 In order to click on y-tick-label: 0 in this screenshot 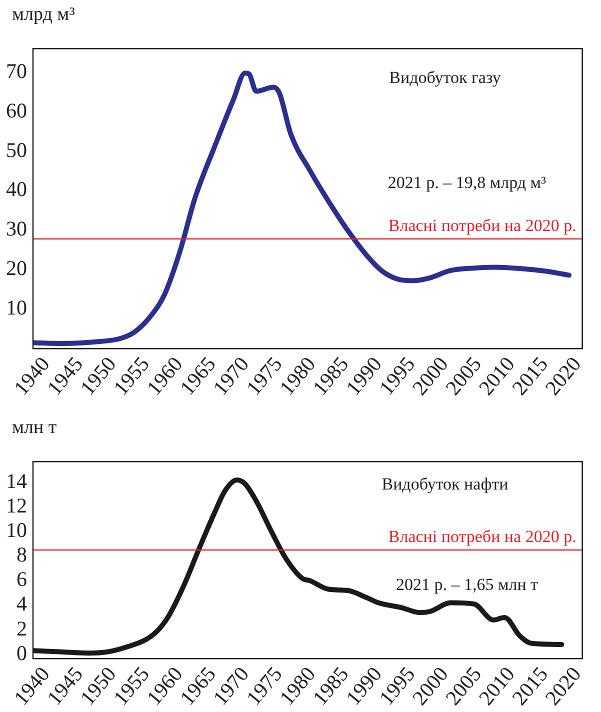, I will do `click(21, 652)`.